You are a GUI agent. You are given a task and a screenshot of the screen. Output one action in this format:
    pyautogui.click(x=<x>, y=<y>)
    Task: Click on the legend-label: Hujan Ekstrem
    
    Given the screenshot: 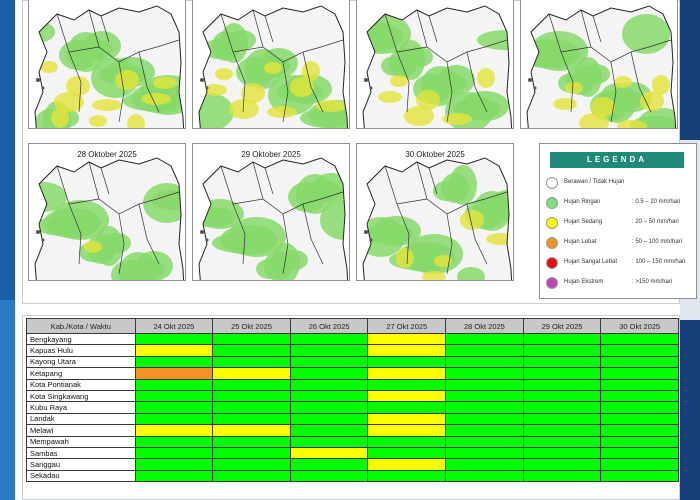 What is the action you would take?
    pyautogui.click(x=584, y=282)
    